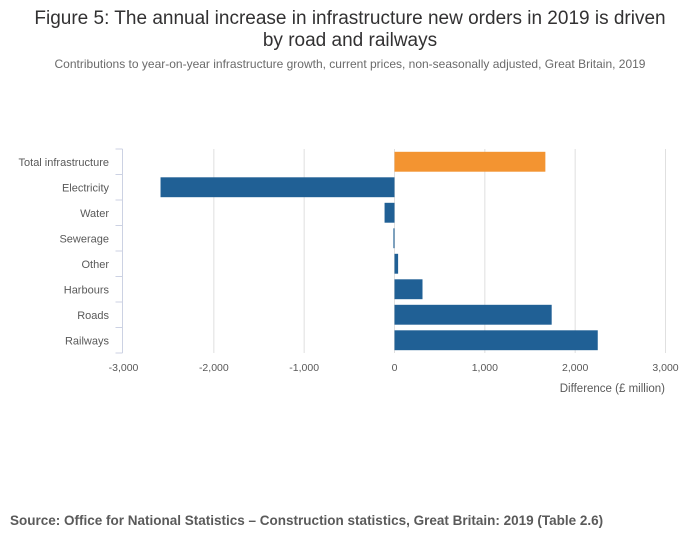  Describe the element at coordinates (575, 368) in the screenshot. I see `x-tick-label: 2,000` at that location.